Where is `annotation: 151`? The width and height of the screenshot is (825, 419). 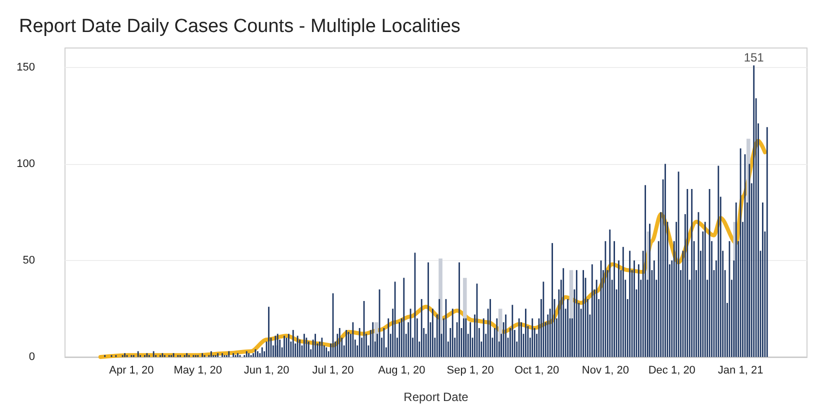
annotation: 151 is located at coordinates (754, 57).